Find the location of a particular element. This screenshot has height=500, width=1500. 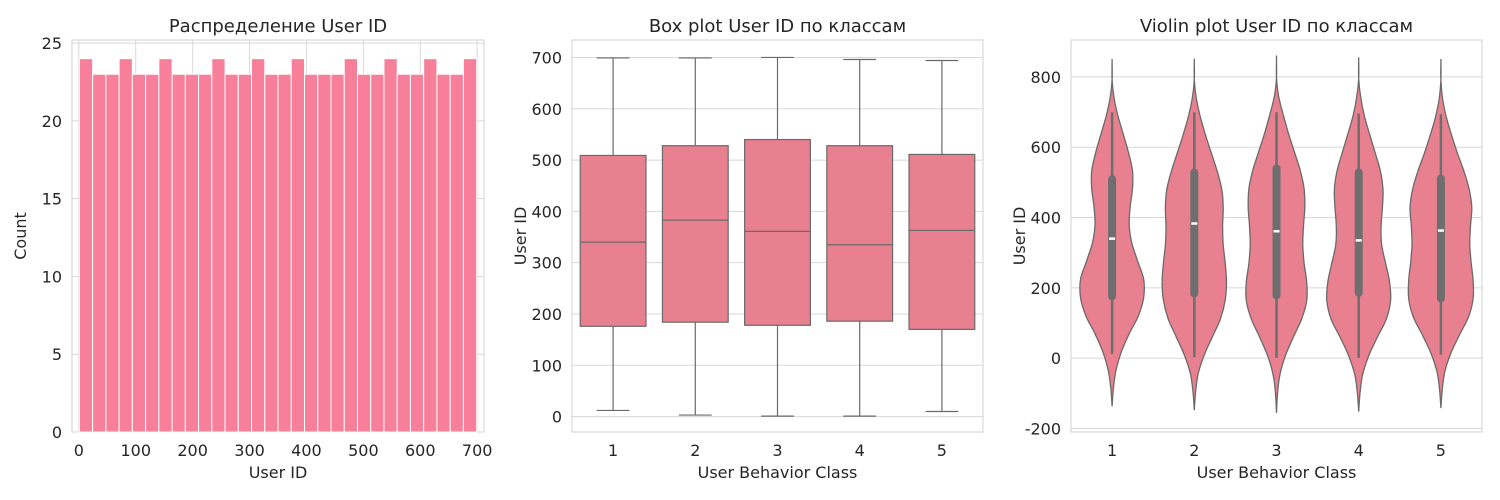

y-tick-label: 5 is located at coordinates (57, 354).